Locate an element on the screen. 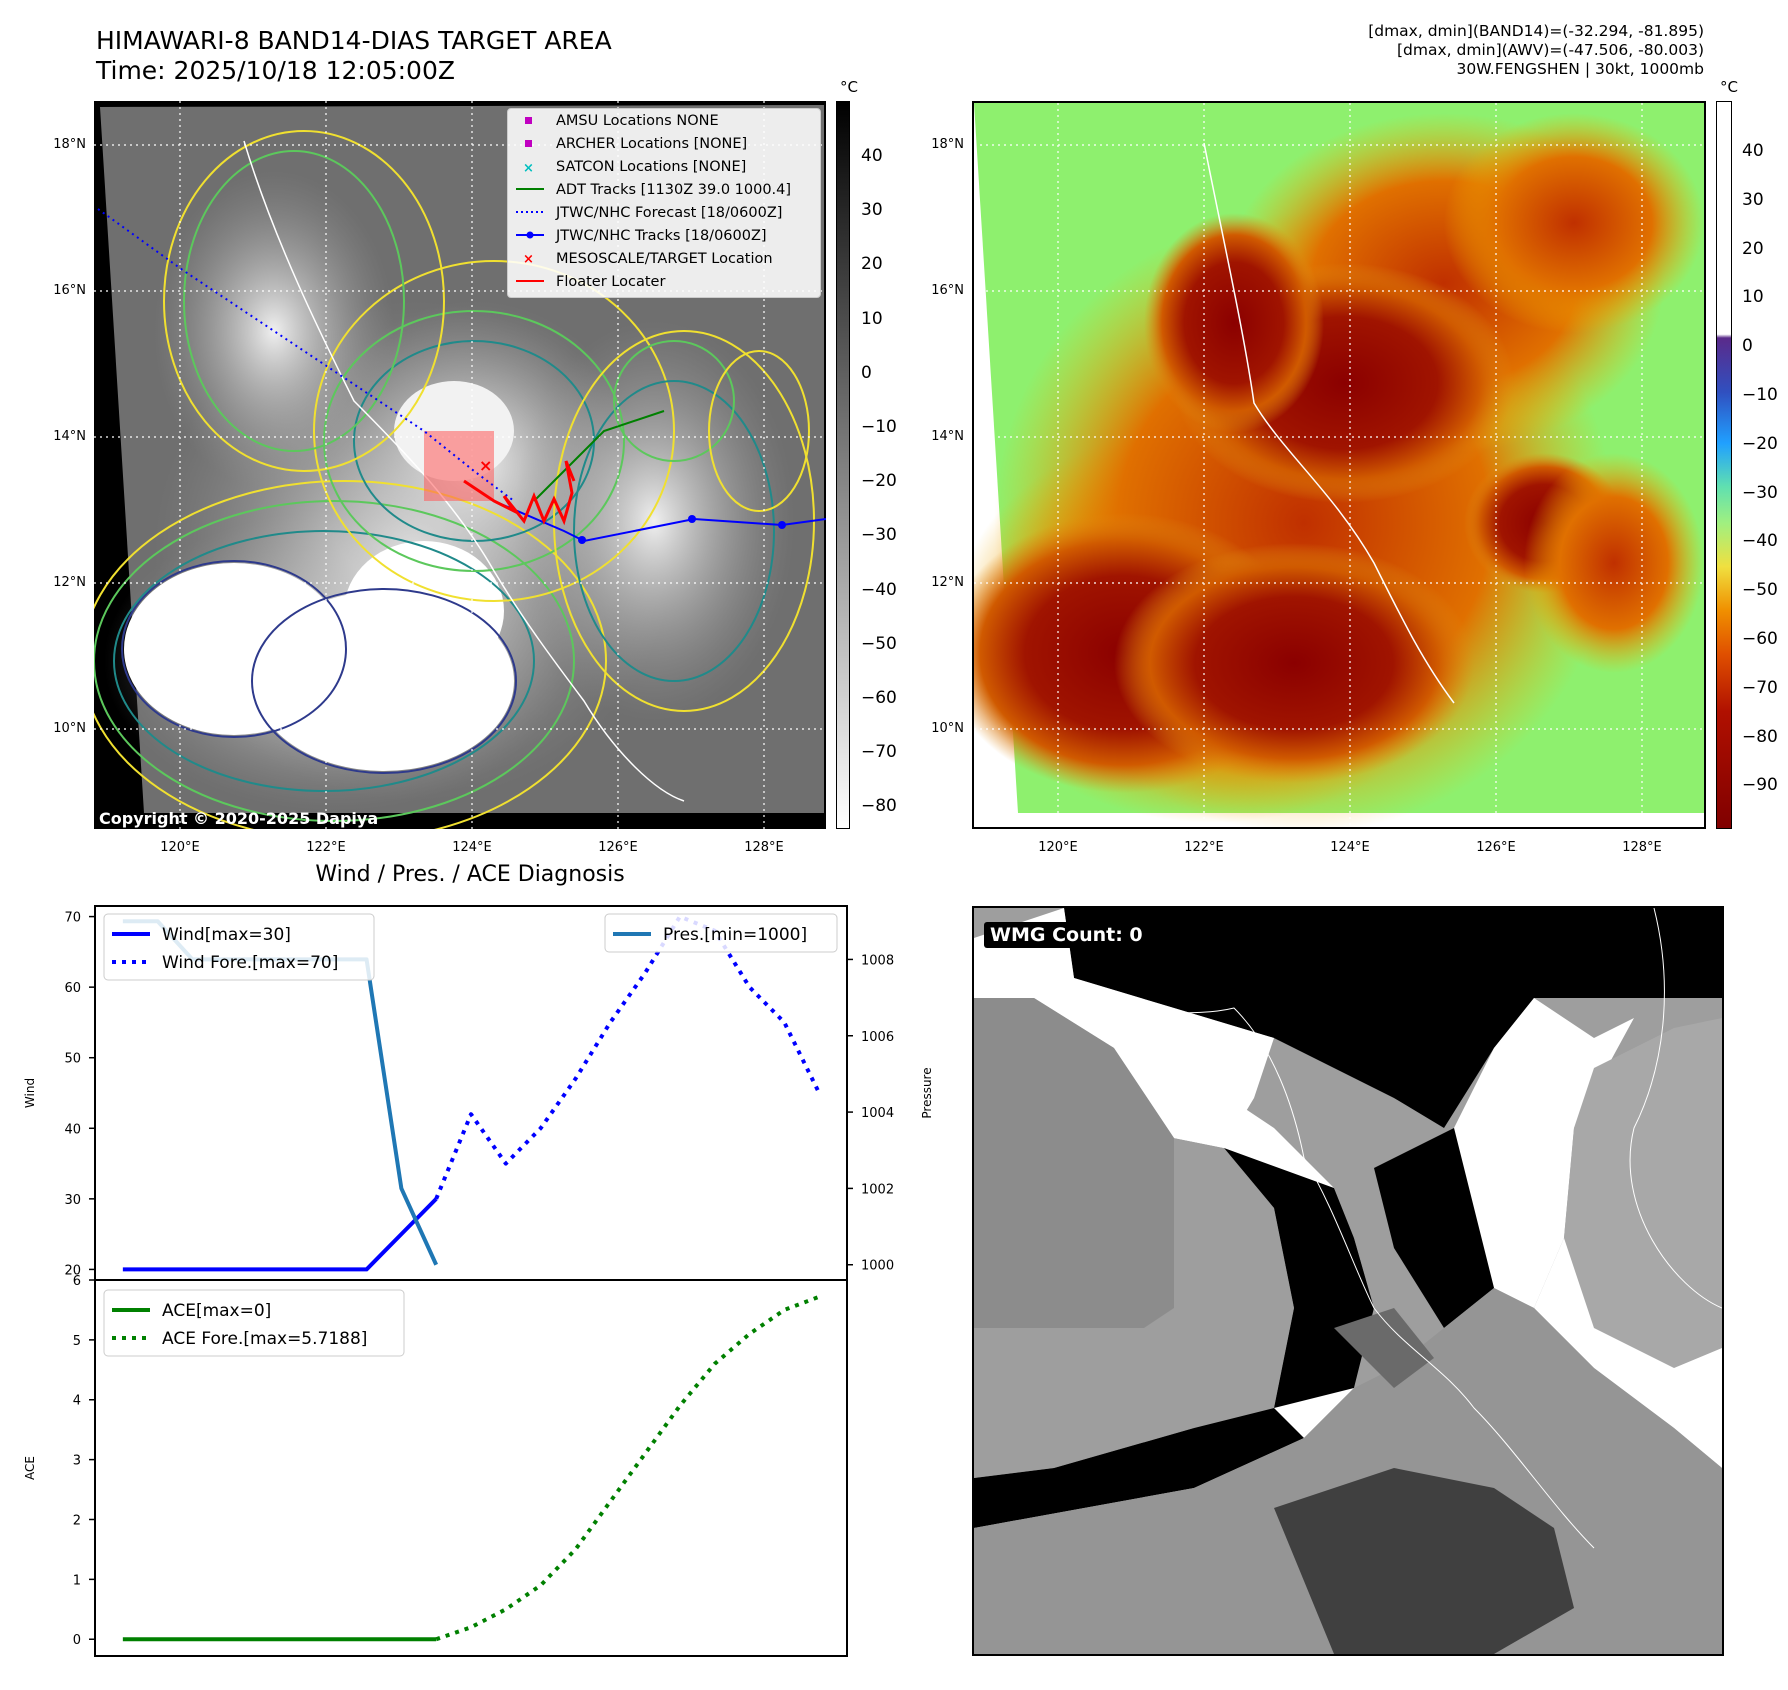 Image resolution: width=1788 pixels, height=1690 pixels. ytick-label-1-5: 5 is located at coordinates (77, 1341).